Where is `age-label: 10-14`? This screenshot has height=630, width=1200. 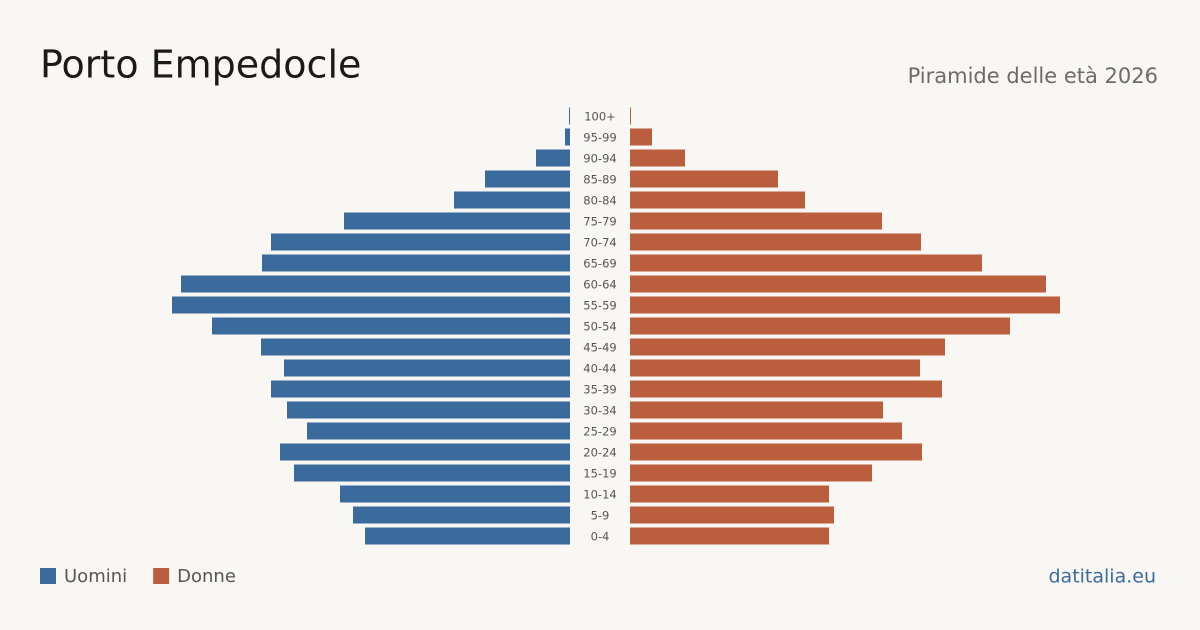 age-label: 10-14 is located at coordinates (599, 495).